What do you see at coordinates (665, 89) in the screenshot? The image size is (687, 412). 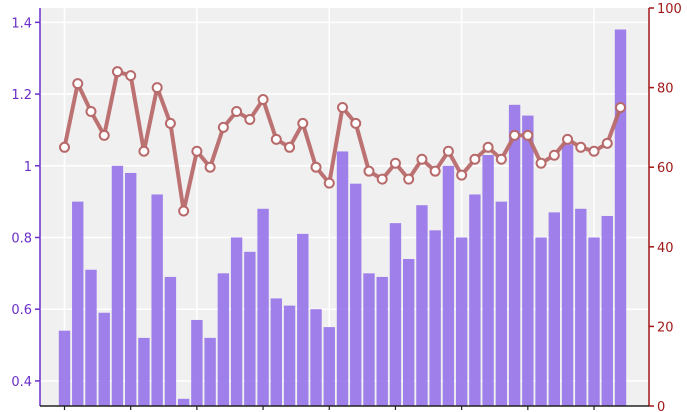 I see `right-tick-label: 80` at bounding box center [665, 89].